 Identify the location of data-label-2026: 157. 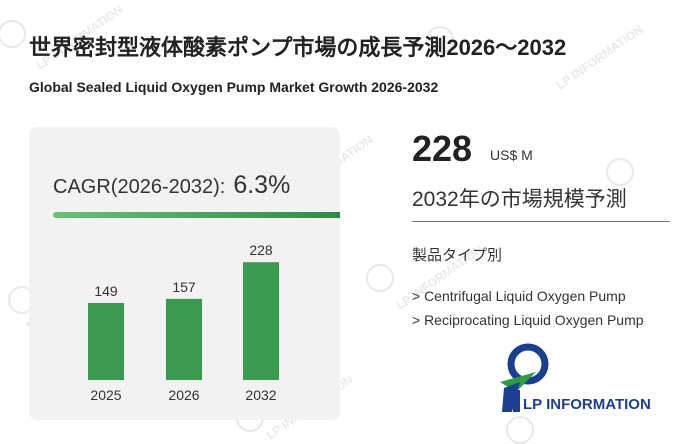
(184, 287).